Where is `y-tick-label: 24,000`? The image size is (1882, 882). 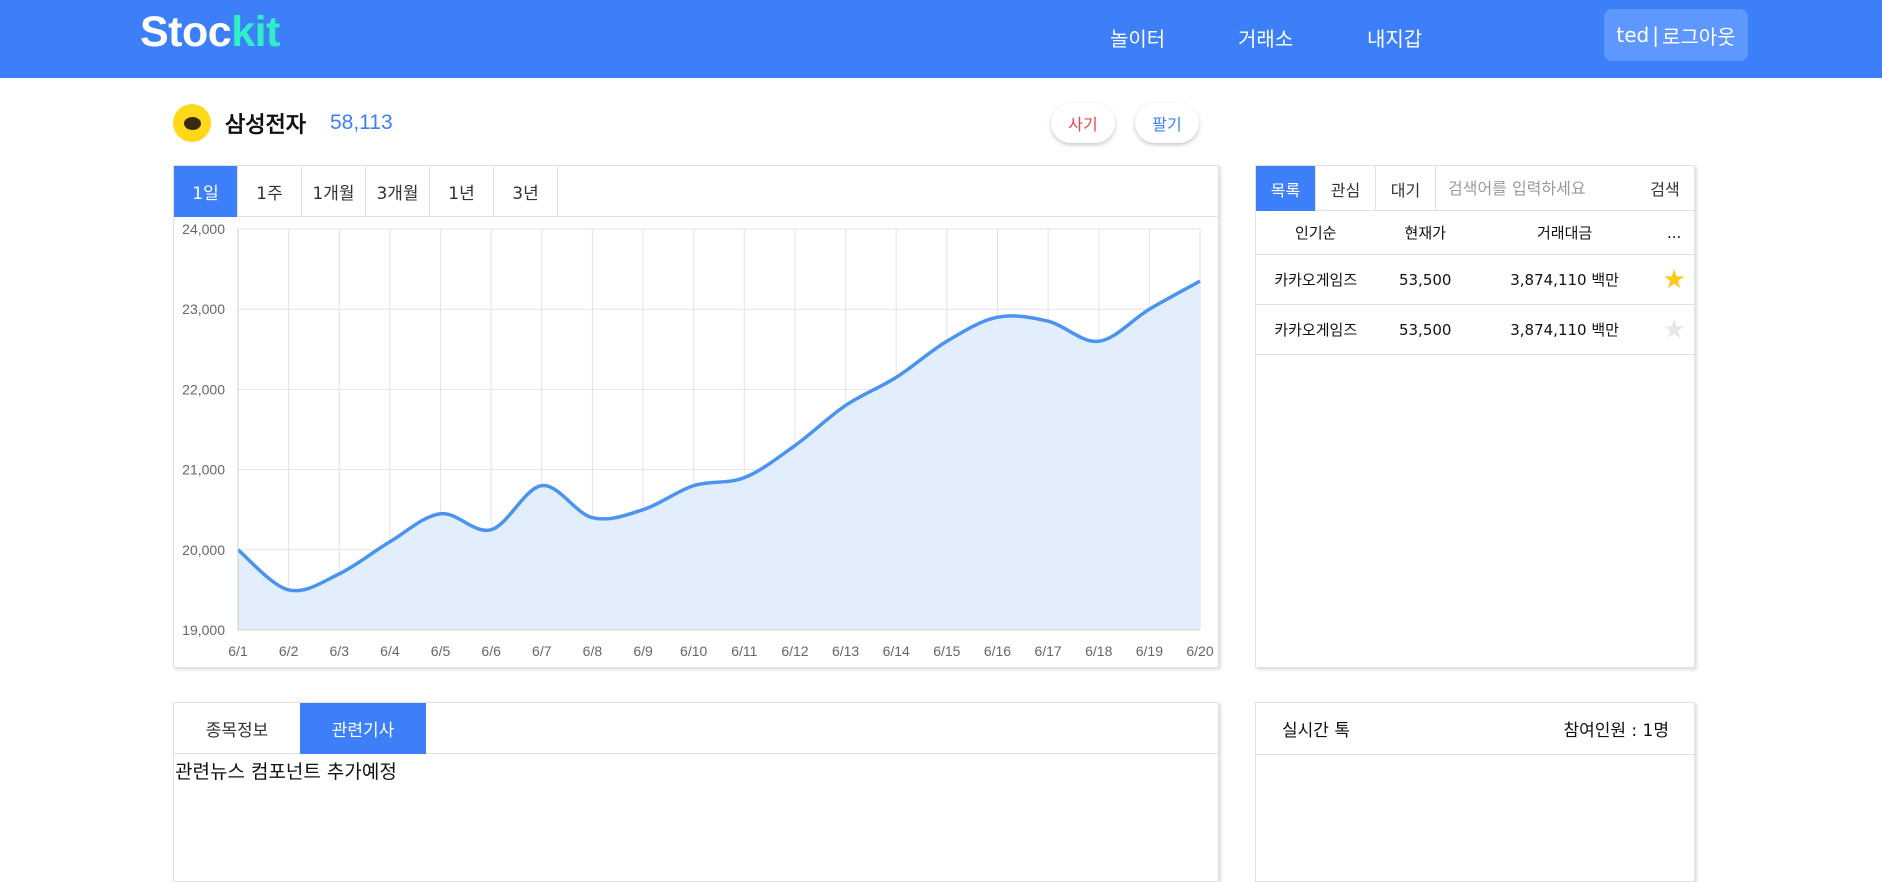
y-tick-label: 24,000 is located at coordinates (203, 229).